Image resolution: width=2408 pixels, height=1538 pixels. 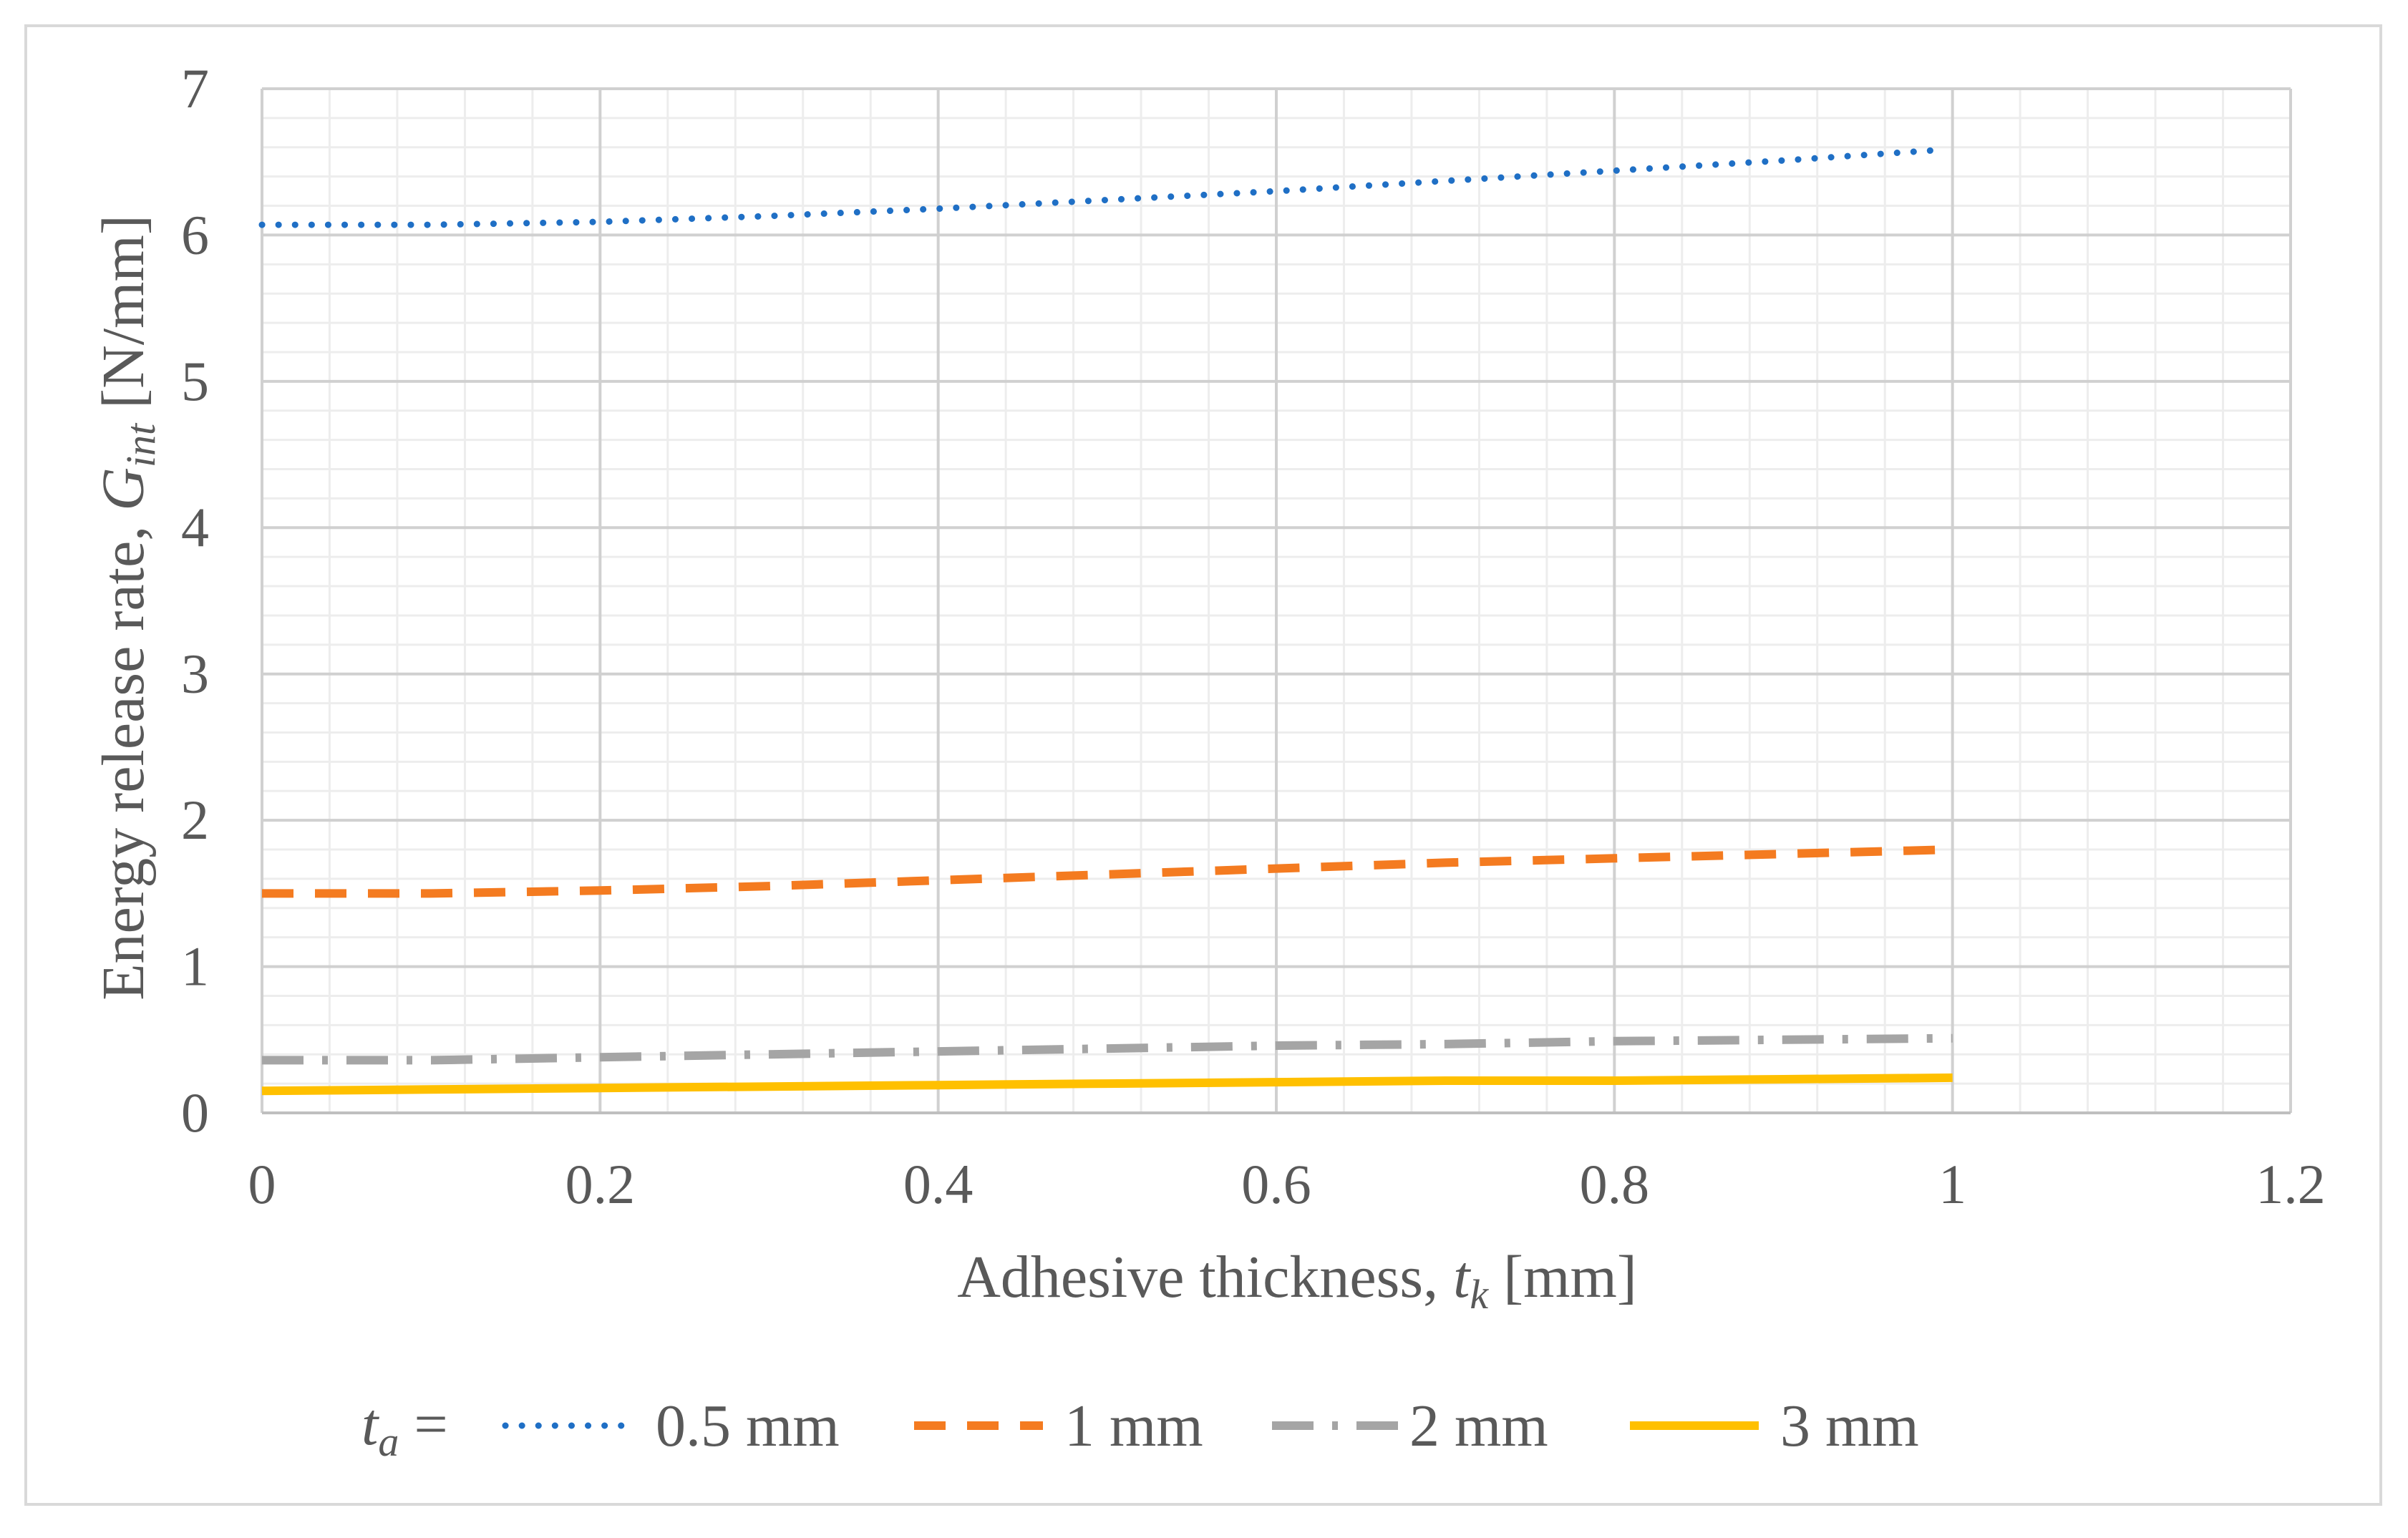 I want to click on legend-label-3: 2 mm, so click(x=1479, y=1426).